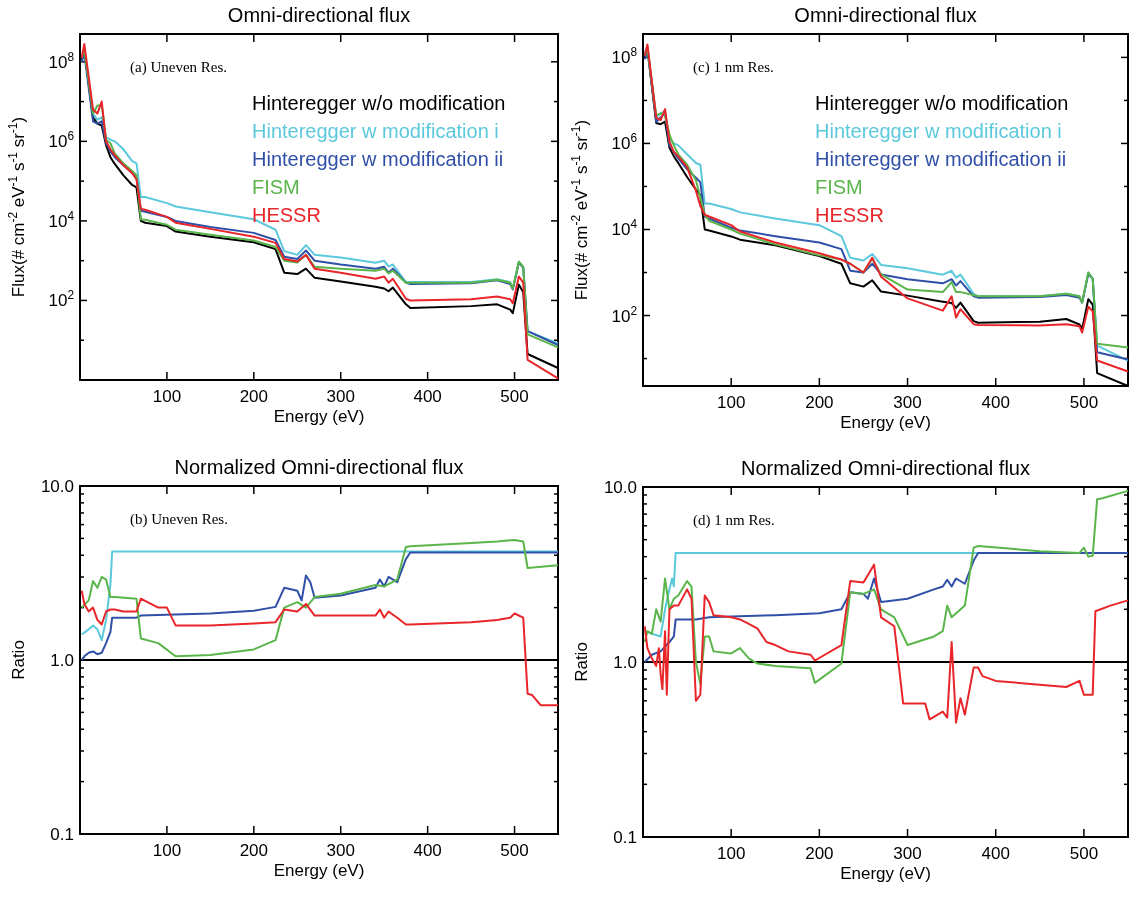 The image size is (1134, 897). What do you see at coordinates (734, 520) in the screenshot?
I see `annotation: (d) 1 nm Res.` at bounding box center [734, 520].